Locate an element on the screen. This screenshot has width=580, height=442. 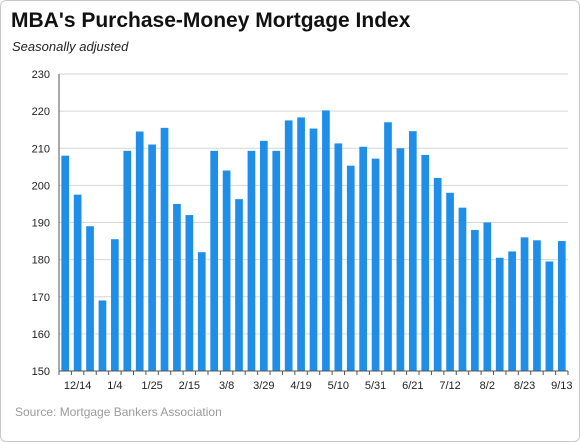
x-tick-label: 4/19 is located at coordinates (300, 386).